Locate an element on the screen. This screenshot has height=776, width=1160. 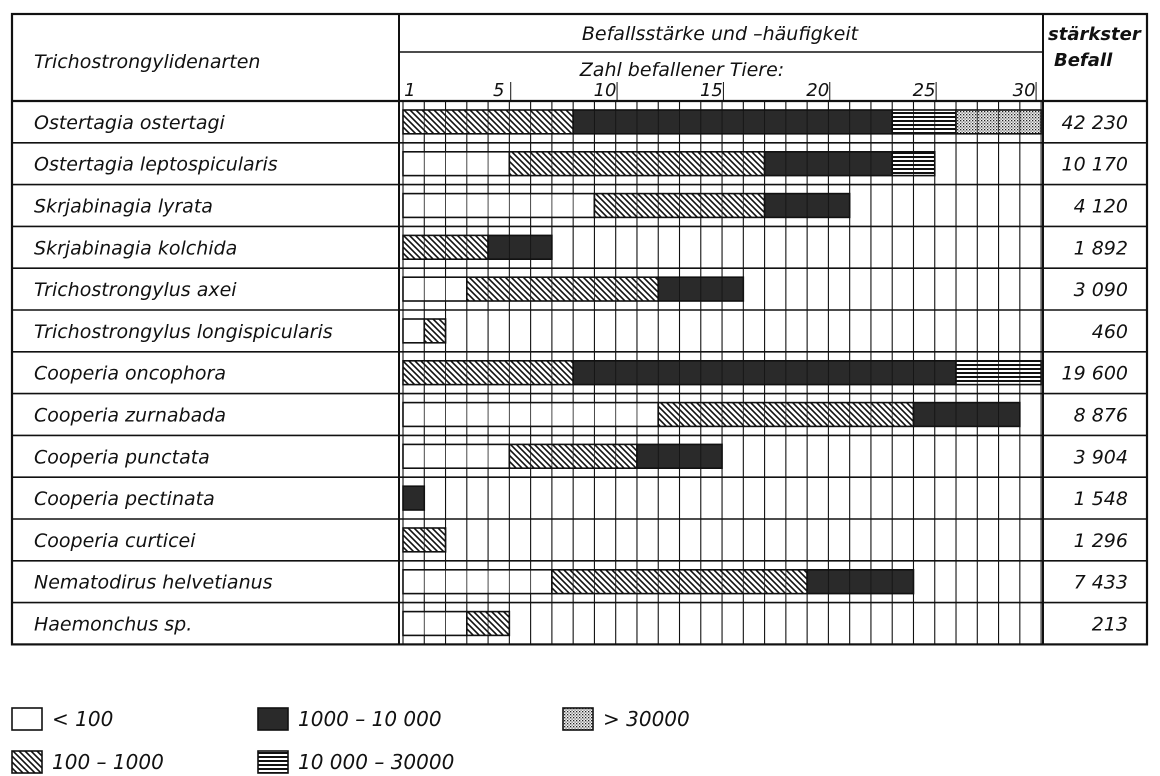
species-label: Cooperia pectinata is located at coordinates (124, 499).